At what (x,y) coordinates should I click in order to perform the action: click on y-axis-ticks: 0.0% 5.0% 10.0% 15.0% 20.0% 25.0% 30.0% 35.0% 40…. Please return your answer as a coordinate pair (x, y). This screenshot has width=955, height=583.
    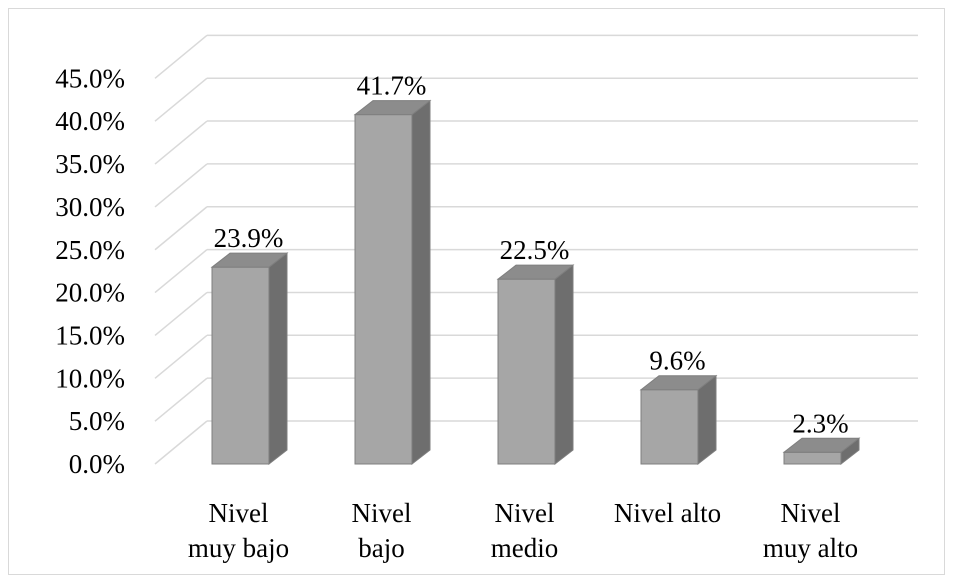
    Looking at the image, I should click on (90, 271).